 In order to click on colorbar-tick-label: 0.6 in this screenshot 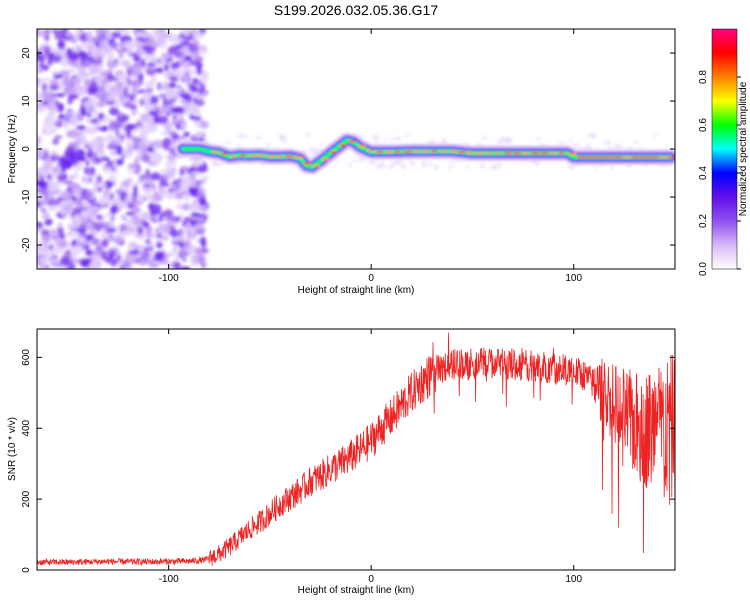, I will do `click(703, 125)`.